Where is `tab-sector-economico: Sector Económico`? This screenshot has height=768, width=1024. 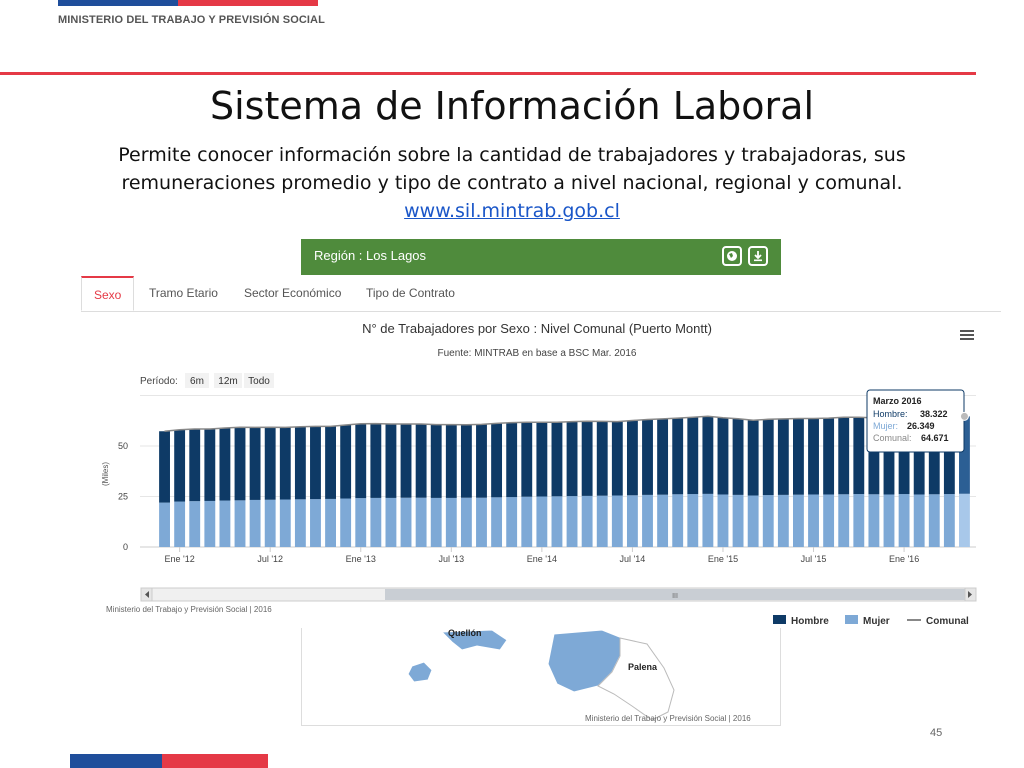 tab-sector-economico: Sector Económico is located at coordinates (293, 293).